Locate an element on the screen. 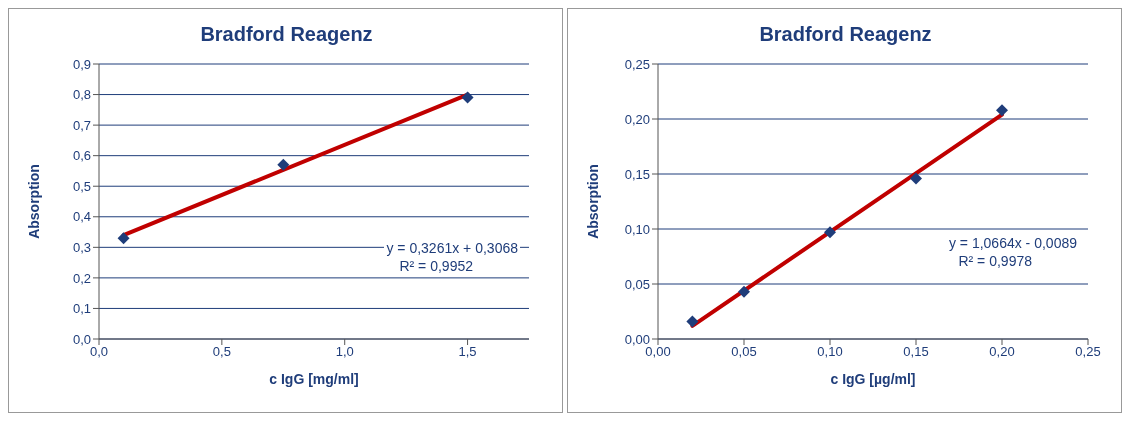 The width and height of the screenshot is (1130, 421). y-tick-label: 0,1 is located at coordinates (81, 309).